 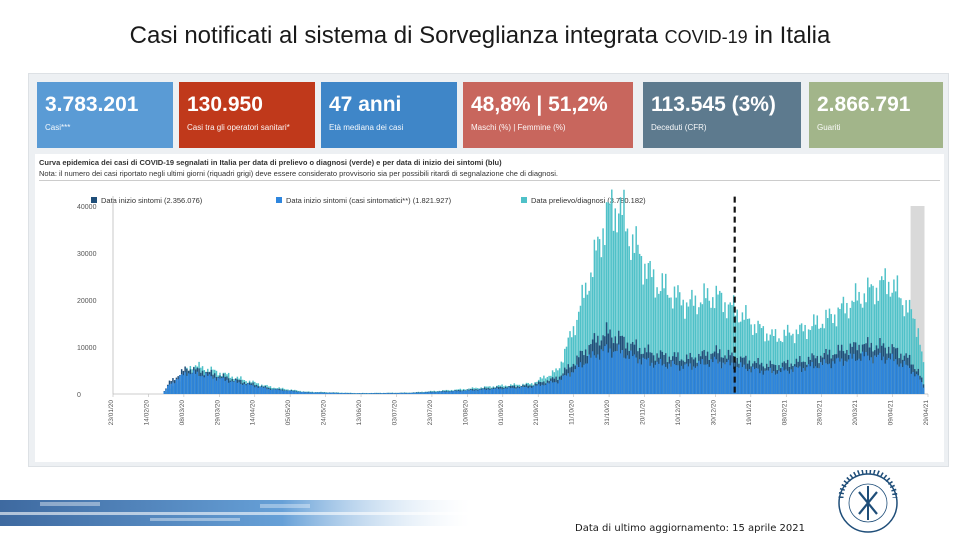 What do you see at coordinates (87, 254) in the screenshot?
I see `y-tick-label: 30000` at bounding box center [87, 254].